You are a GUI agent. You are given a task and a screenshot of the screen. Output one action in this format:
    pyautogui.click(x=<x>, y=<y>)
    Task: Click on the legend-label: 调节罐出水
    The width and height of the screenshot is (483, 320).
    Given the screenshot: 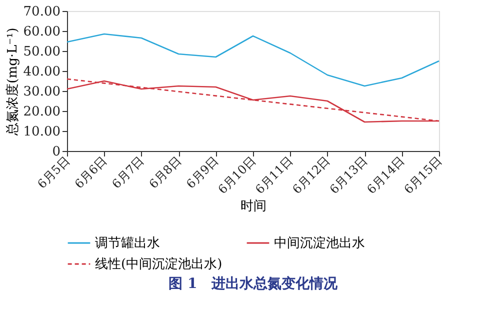 What is the action you would take?
    pyautogui.click(x=127, y=243)
    